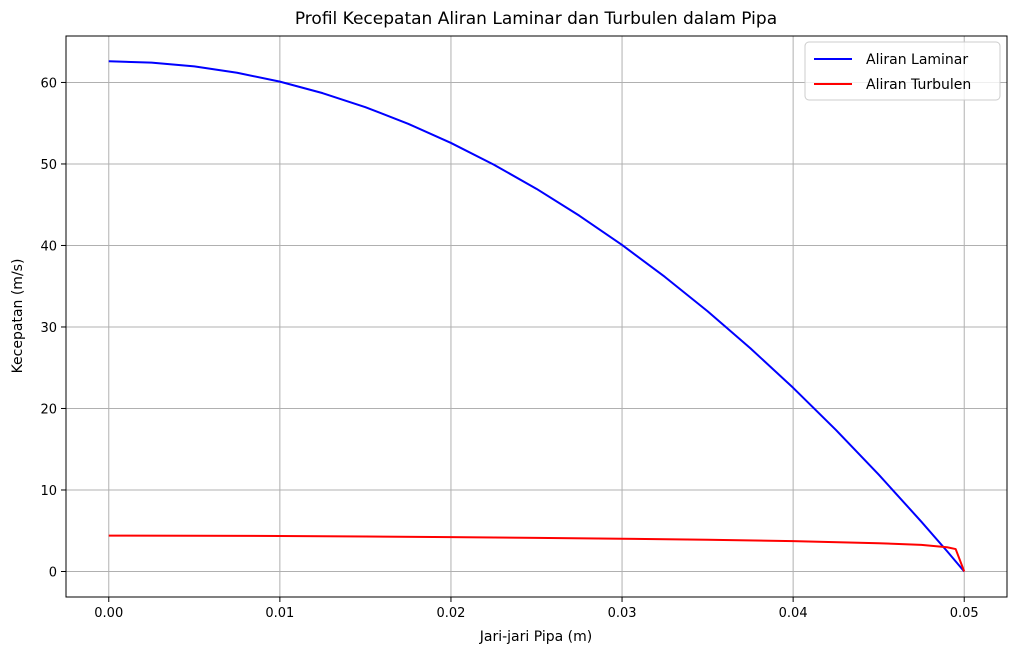  Describe the element at coordinates (18, 316) in the screenshot. I see `y-axis-label: Kecepatan (m/s)` at that location.